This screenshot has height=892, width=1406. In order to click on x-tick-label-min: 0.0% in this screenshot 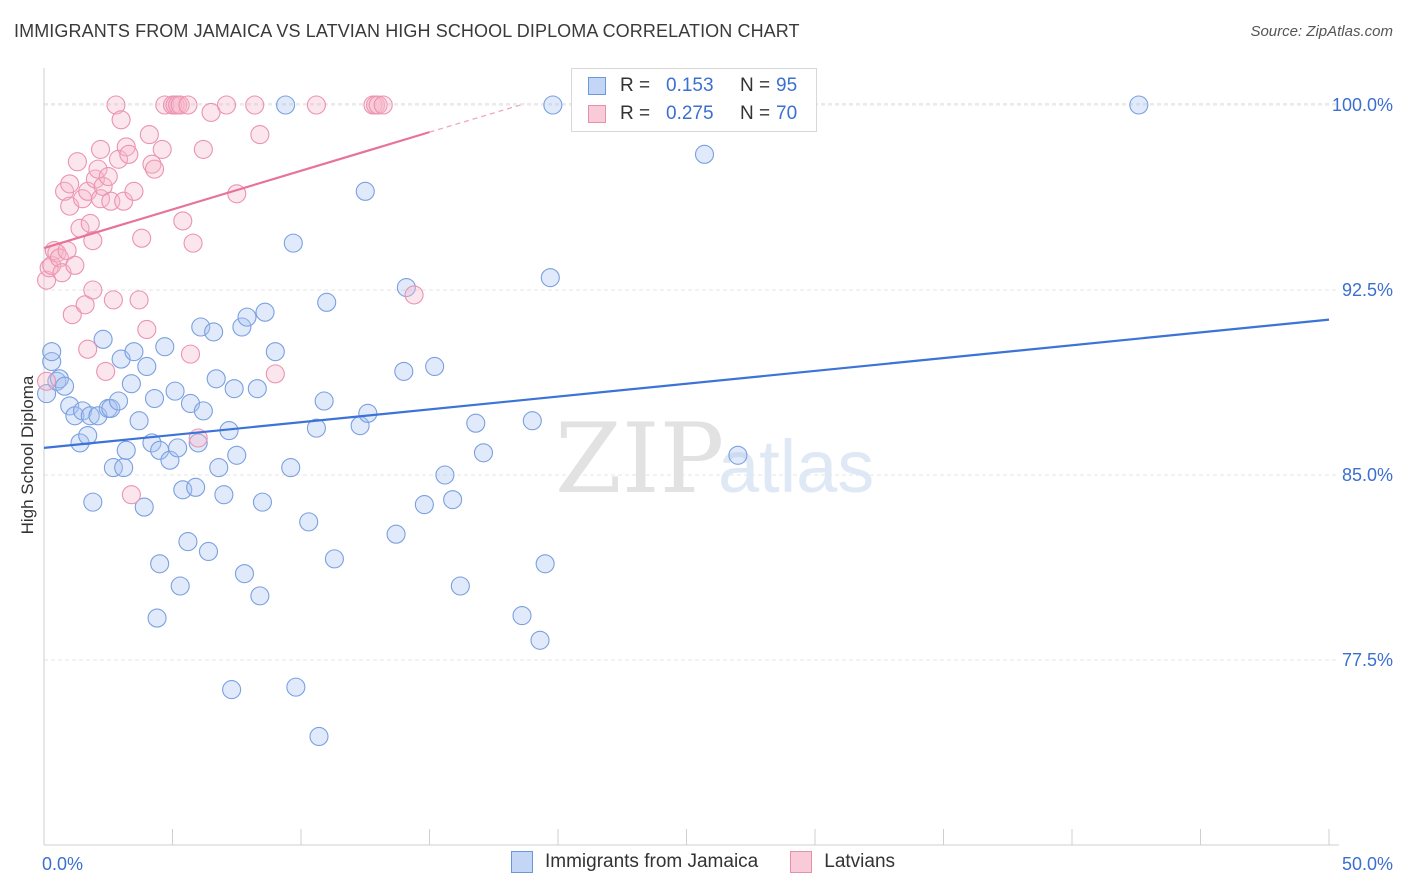, I will do `click(62, 864)`.